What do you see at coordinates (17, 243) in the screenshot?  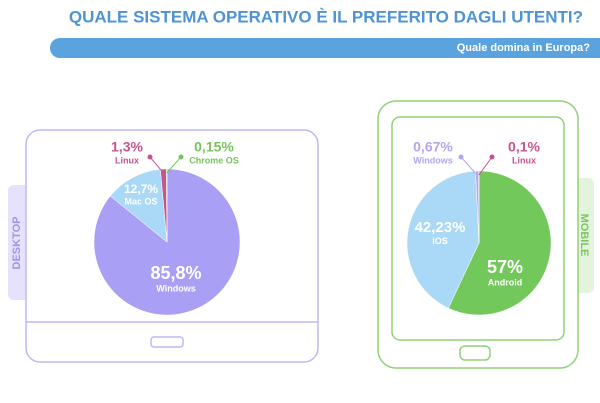 I see `device-label: DESKTOP` at bounding box center [17, 243].